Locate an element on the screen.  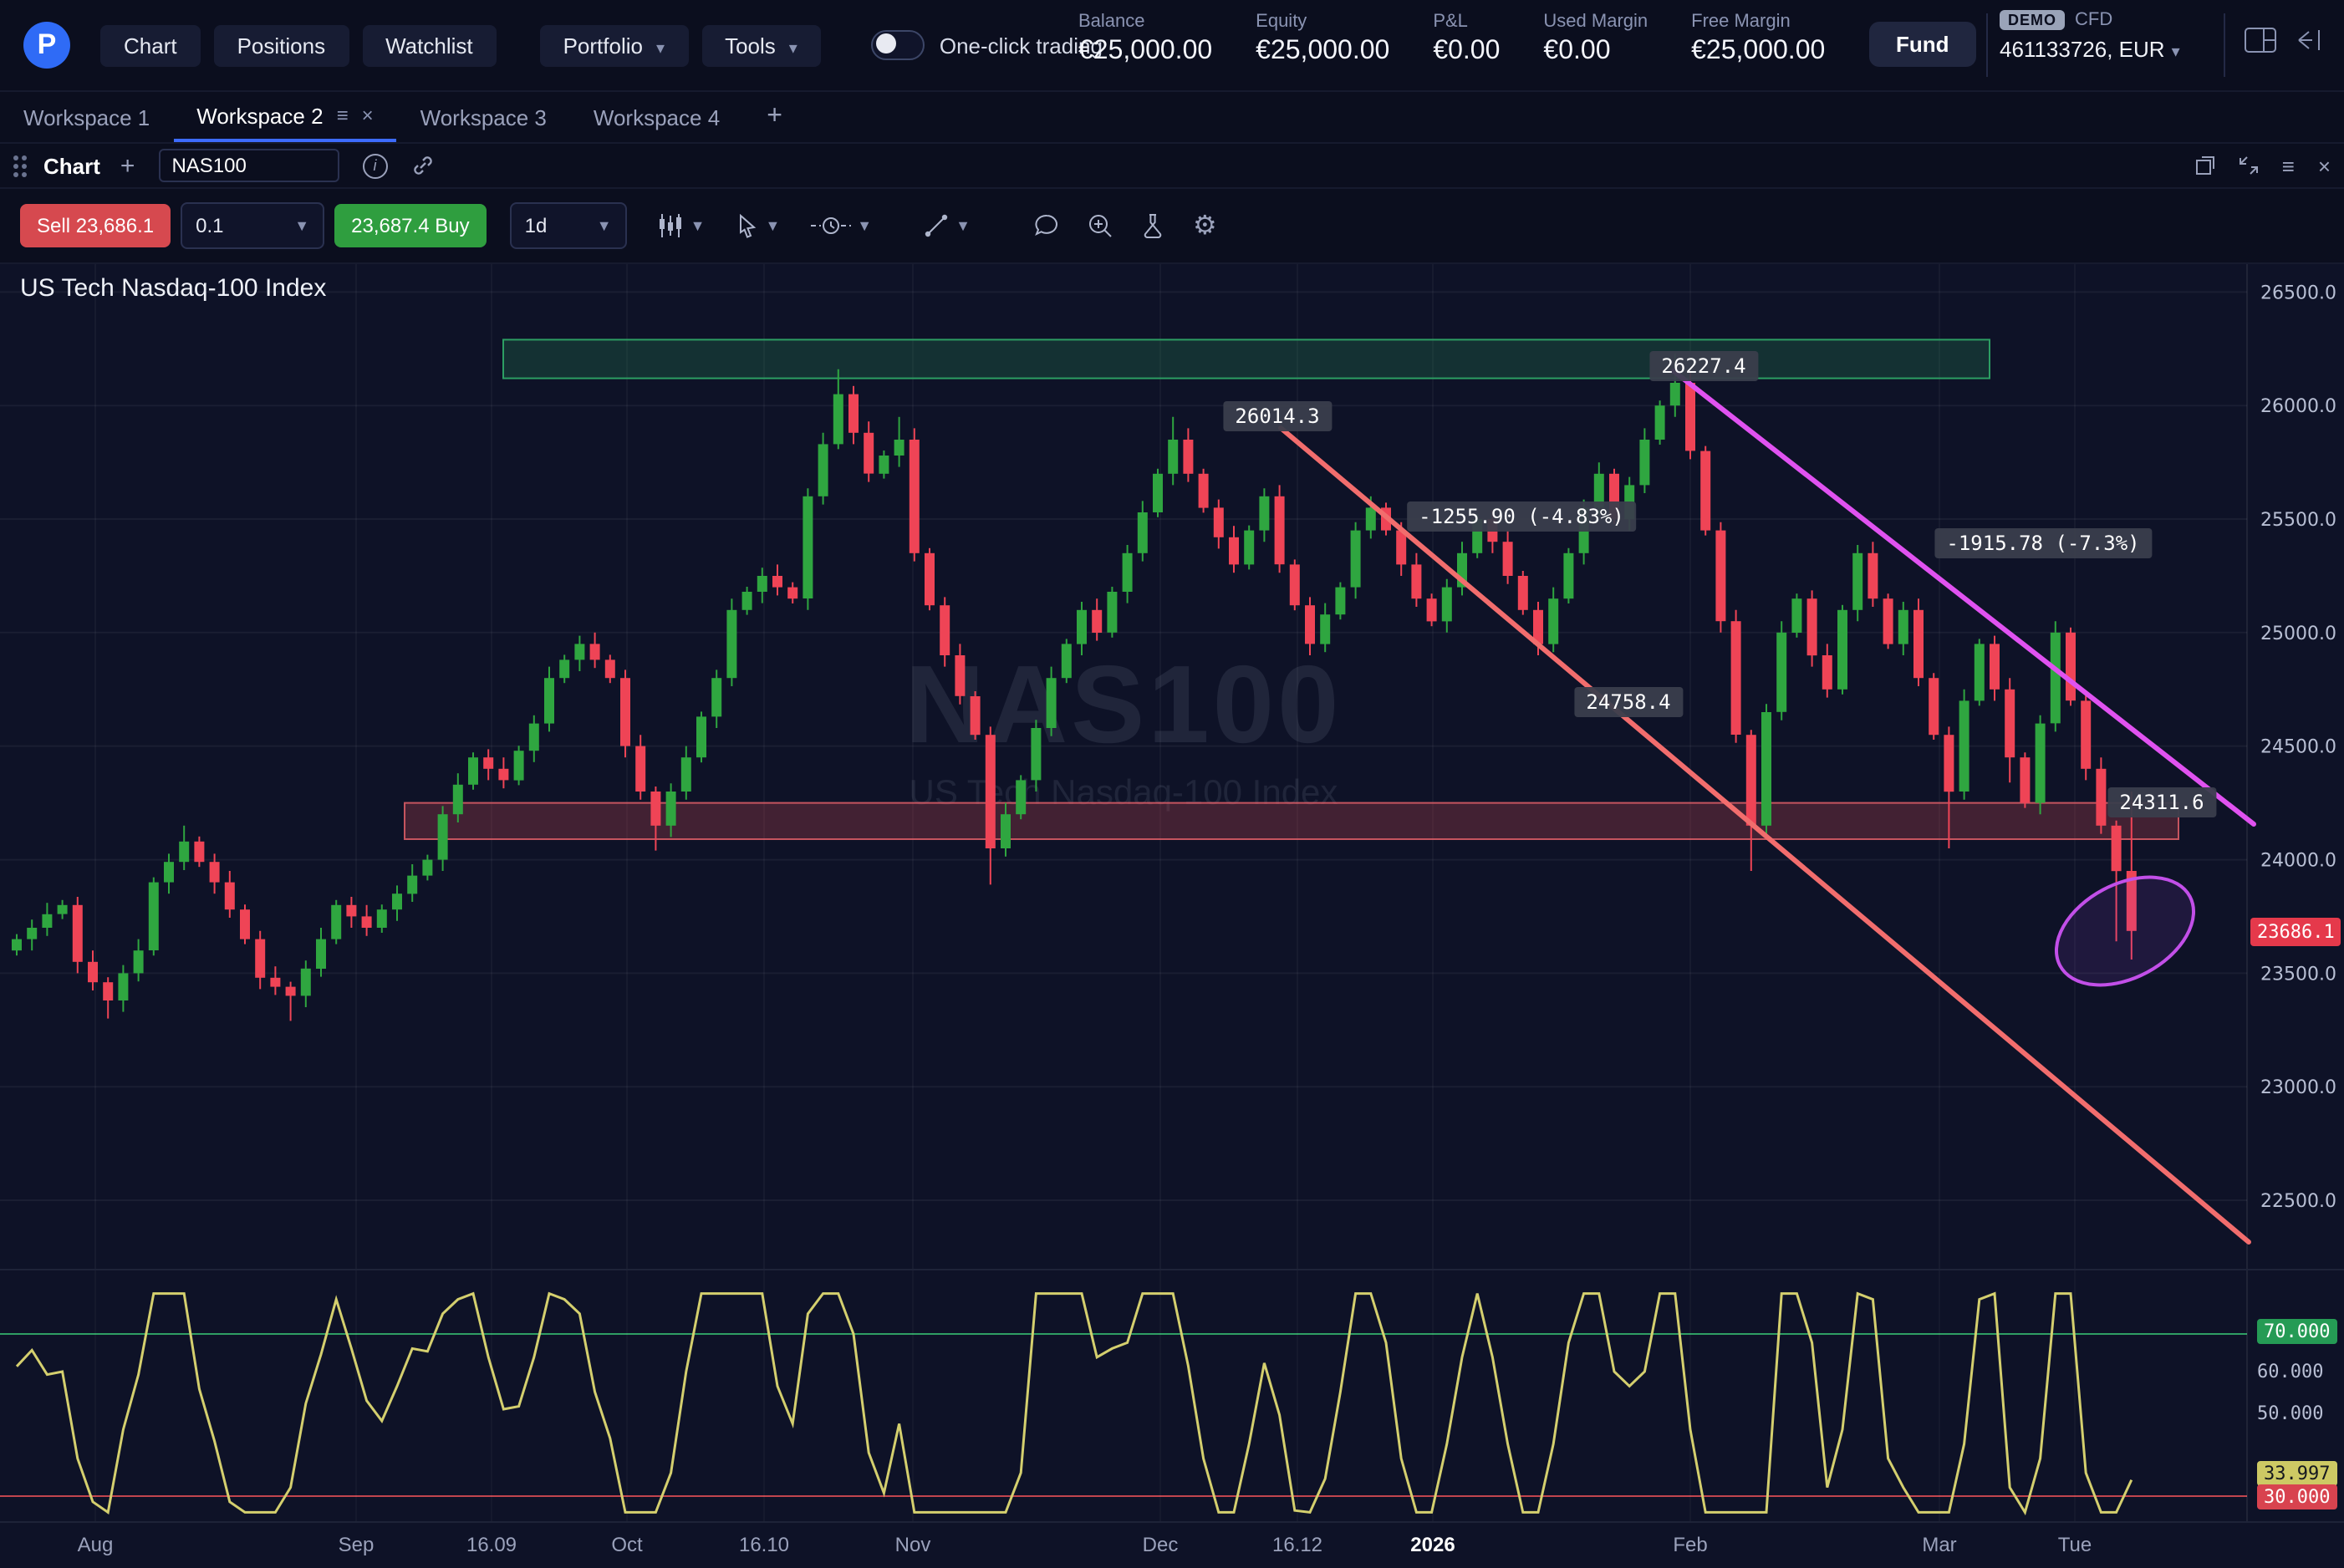
nav-watchlist-button: Watchlist is located at coordinates (429, 45).